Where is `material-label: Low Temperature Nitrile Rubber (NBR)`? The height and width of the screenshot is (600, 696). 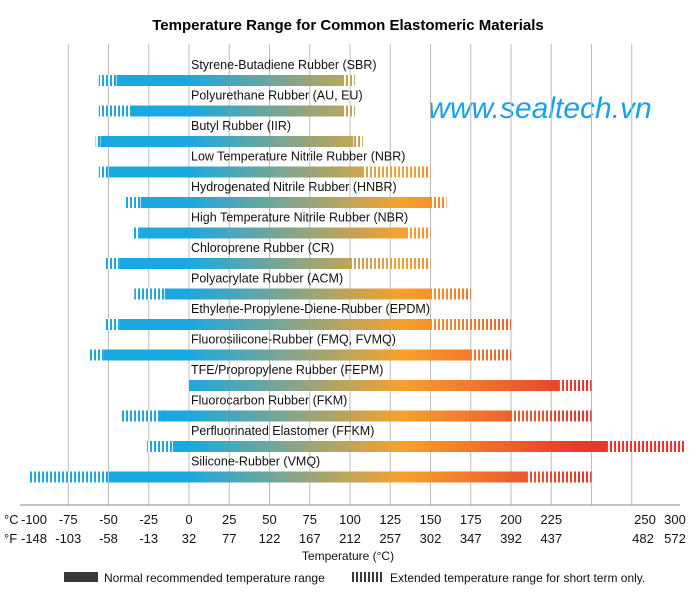
material-label: Low Temperature Nitrile Rubber (NBR) is located at coordinates (298, 157).